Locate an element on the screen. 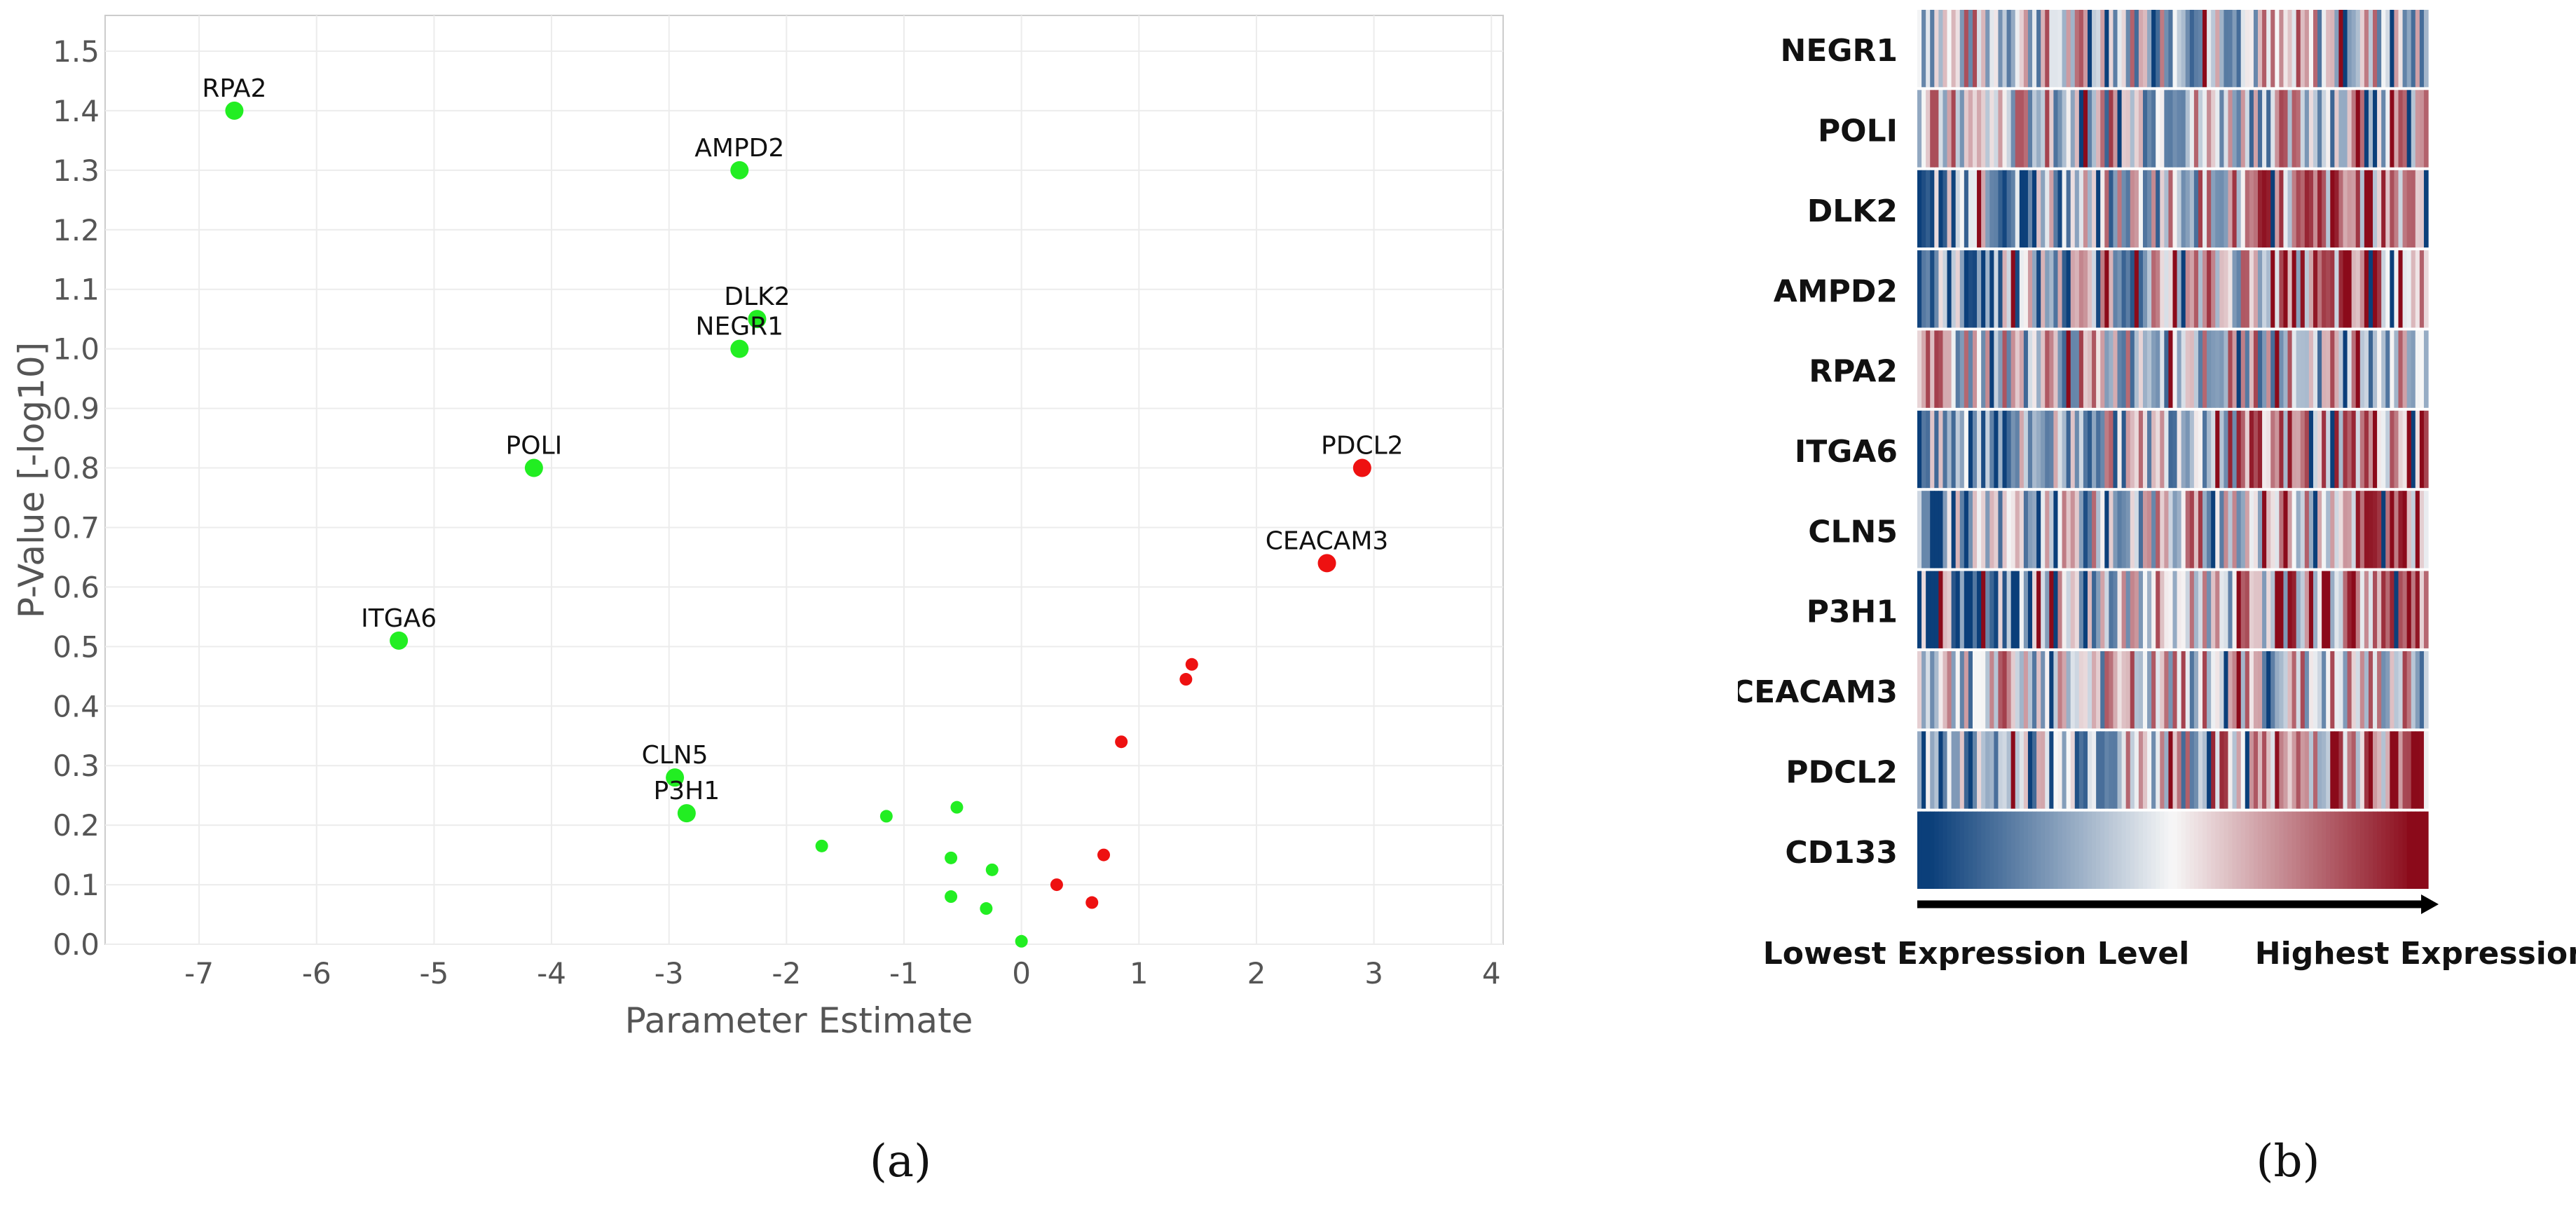 The width and height of the screenshot is (2576, 1205). x-tick-label: 2 is located at coordinates (1256, 973).